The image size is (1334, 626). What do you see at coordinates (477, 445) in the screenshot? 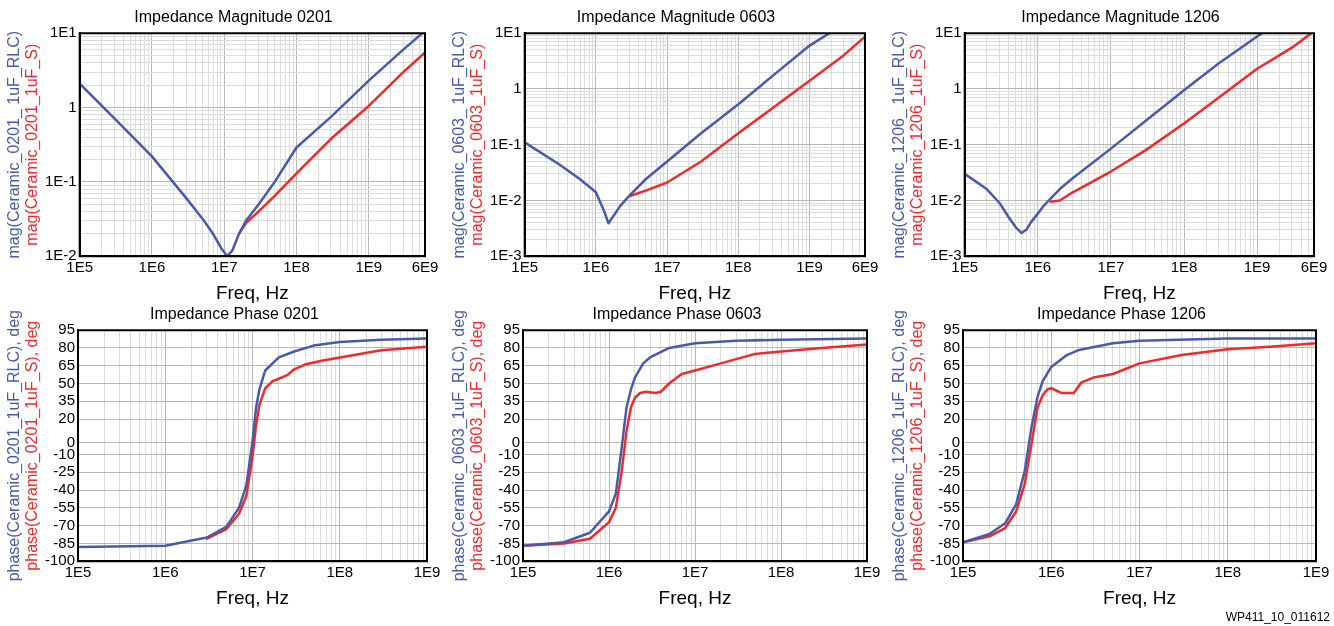
I see `text: phase(Ceramic_0603_1uF_S), deg` at bounding box center [477, 445].